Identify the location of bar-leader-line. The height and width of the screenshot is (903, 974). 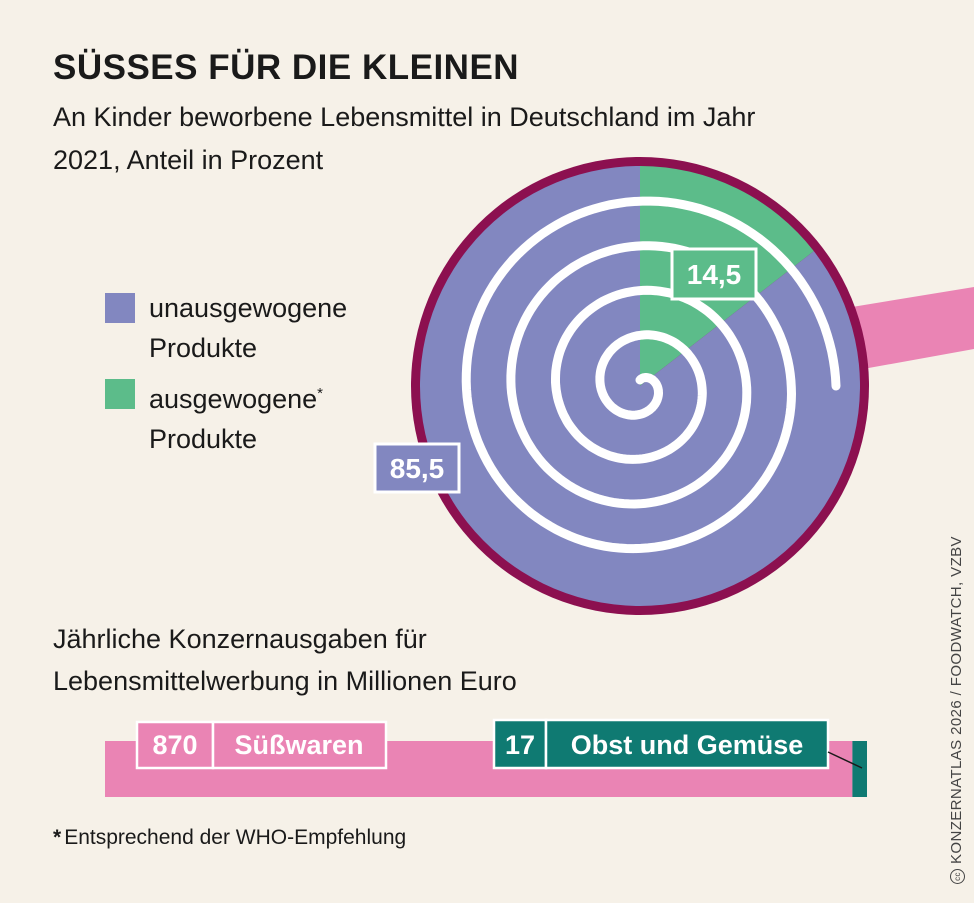
(845, 760).